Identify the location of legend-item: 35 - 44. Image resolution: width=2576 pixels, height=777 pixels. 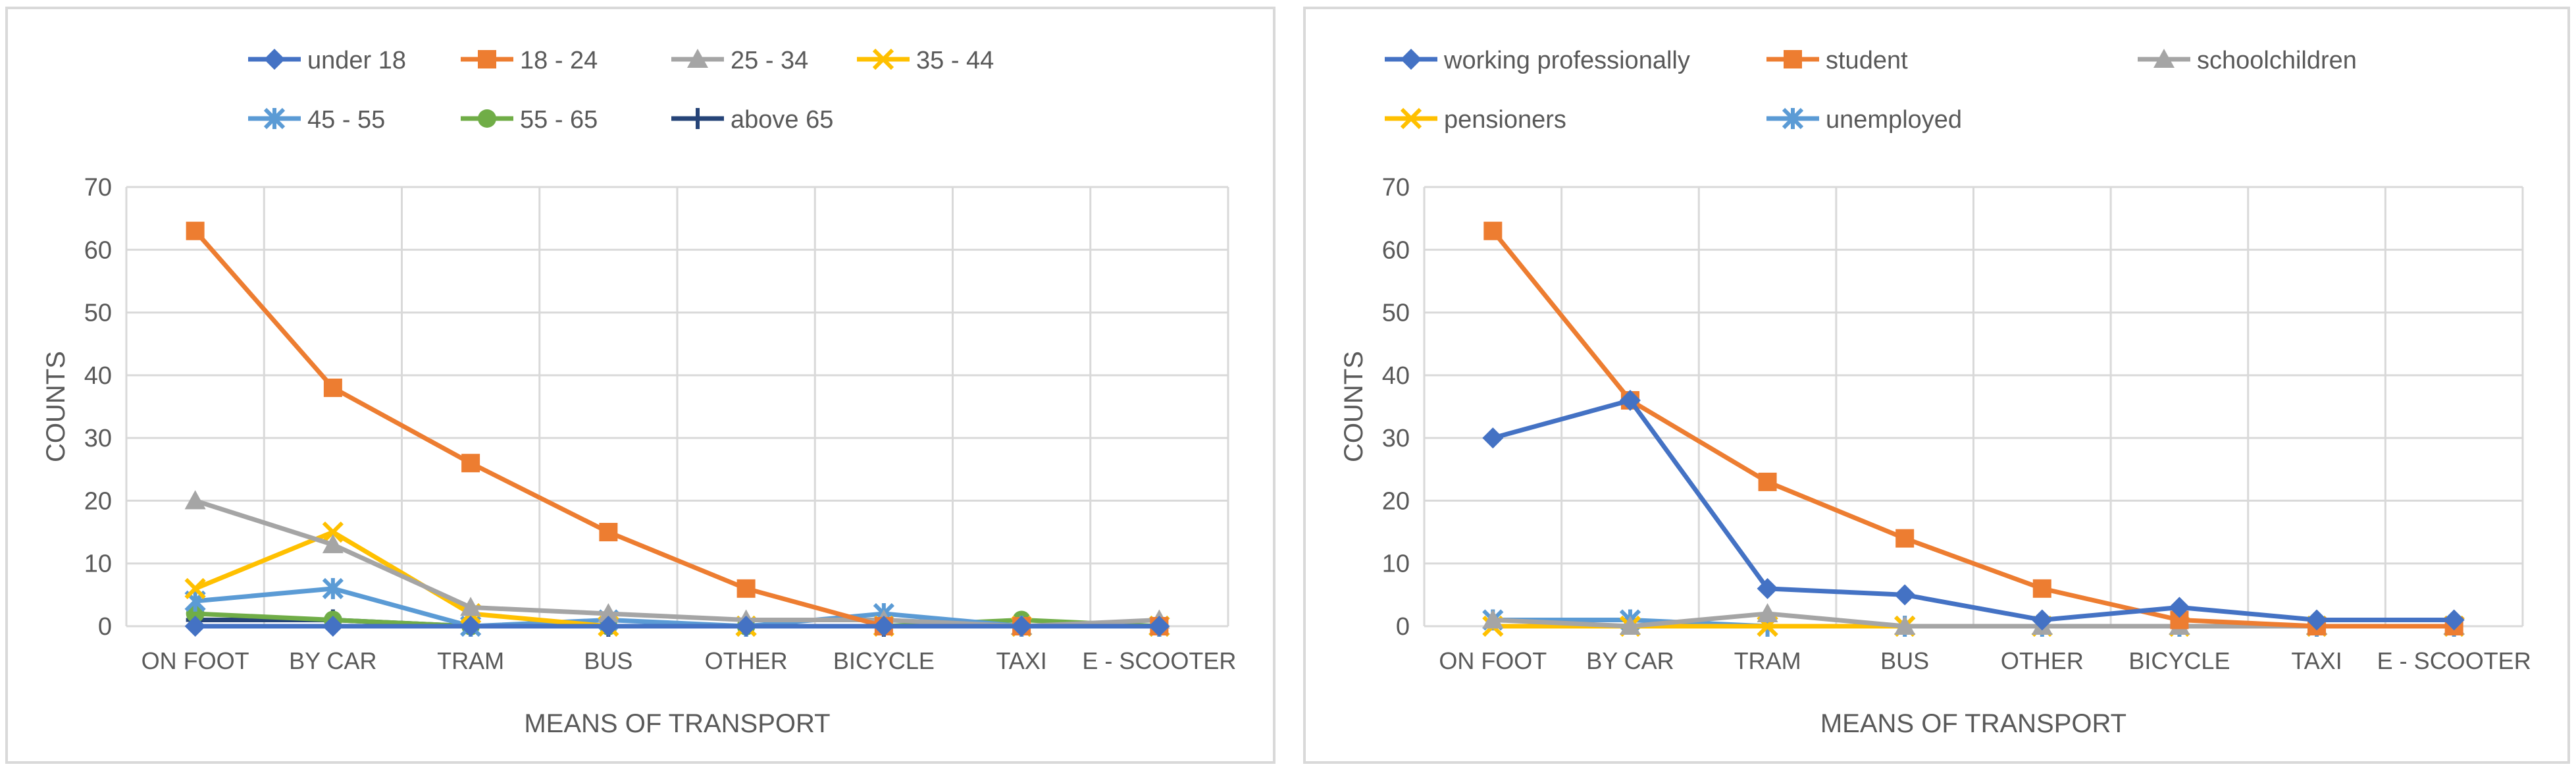
(925, 60).